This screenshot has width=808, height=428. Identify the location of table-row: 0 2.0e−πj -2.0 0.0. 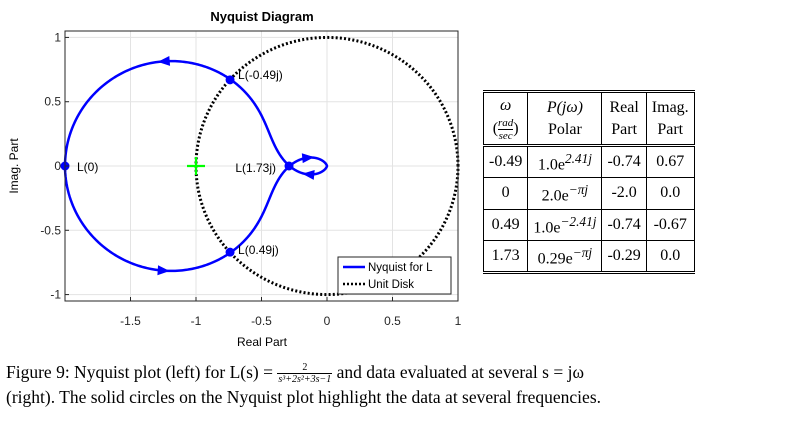
(588, 193).